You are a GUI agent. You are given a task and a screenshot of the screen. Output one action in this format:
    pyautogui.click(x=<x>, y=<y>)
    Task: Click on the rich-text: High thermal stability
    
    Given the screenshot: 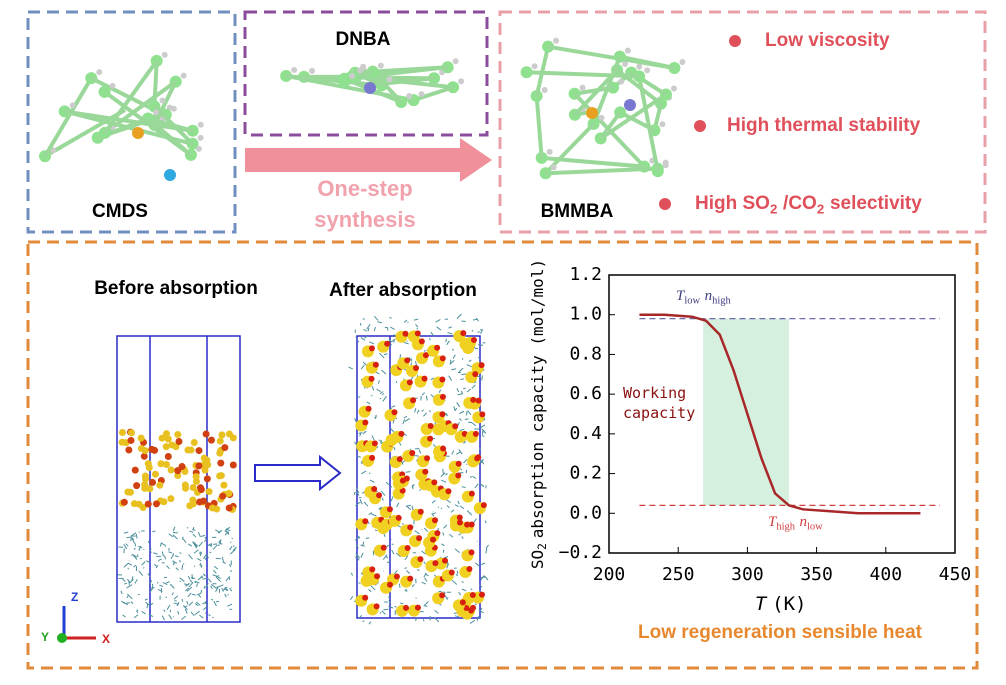 What is the action you would take?
    pyautogui.click(x=824, y=125)
    